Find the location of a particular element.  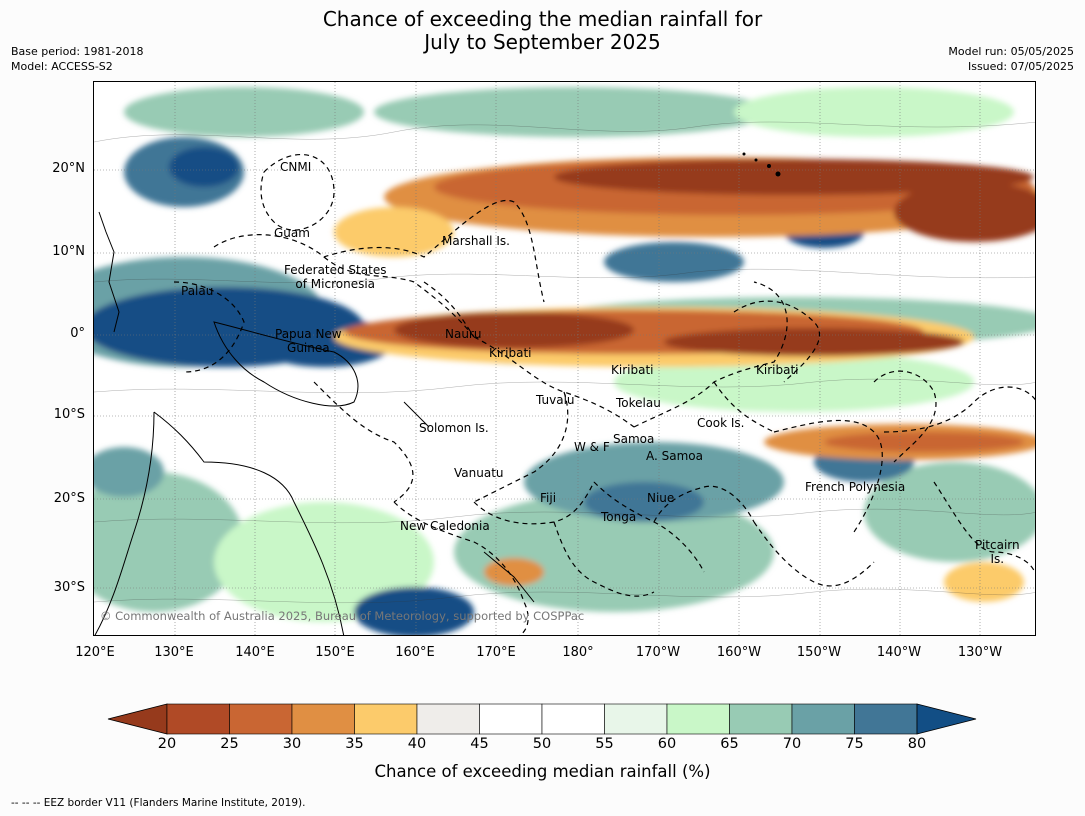

label-tonga: Tonga is located at coordinates (619, 517).